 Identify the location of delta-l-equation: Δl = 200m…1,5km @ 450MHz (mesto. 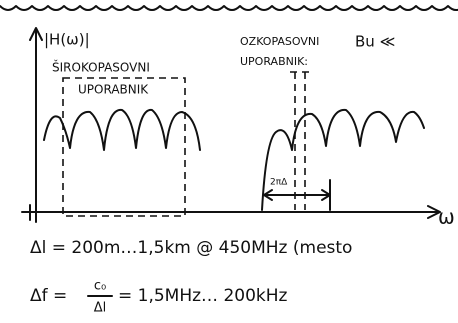
(191, 248).